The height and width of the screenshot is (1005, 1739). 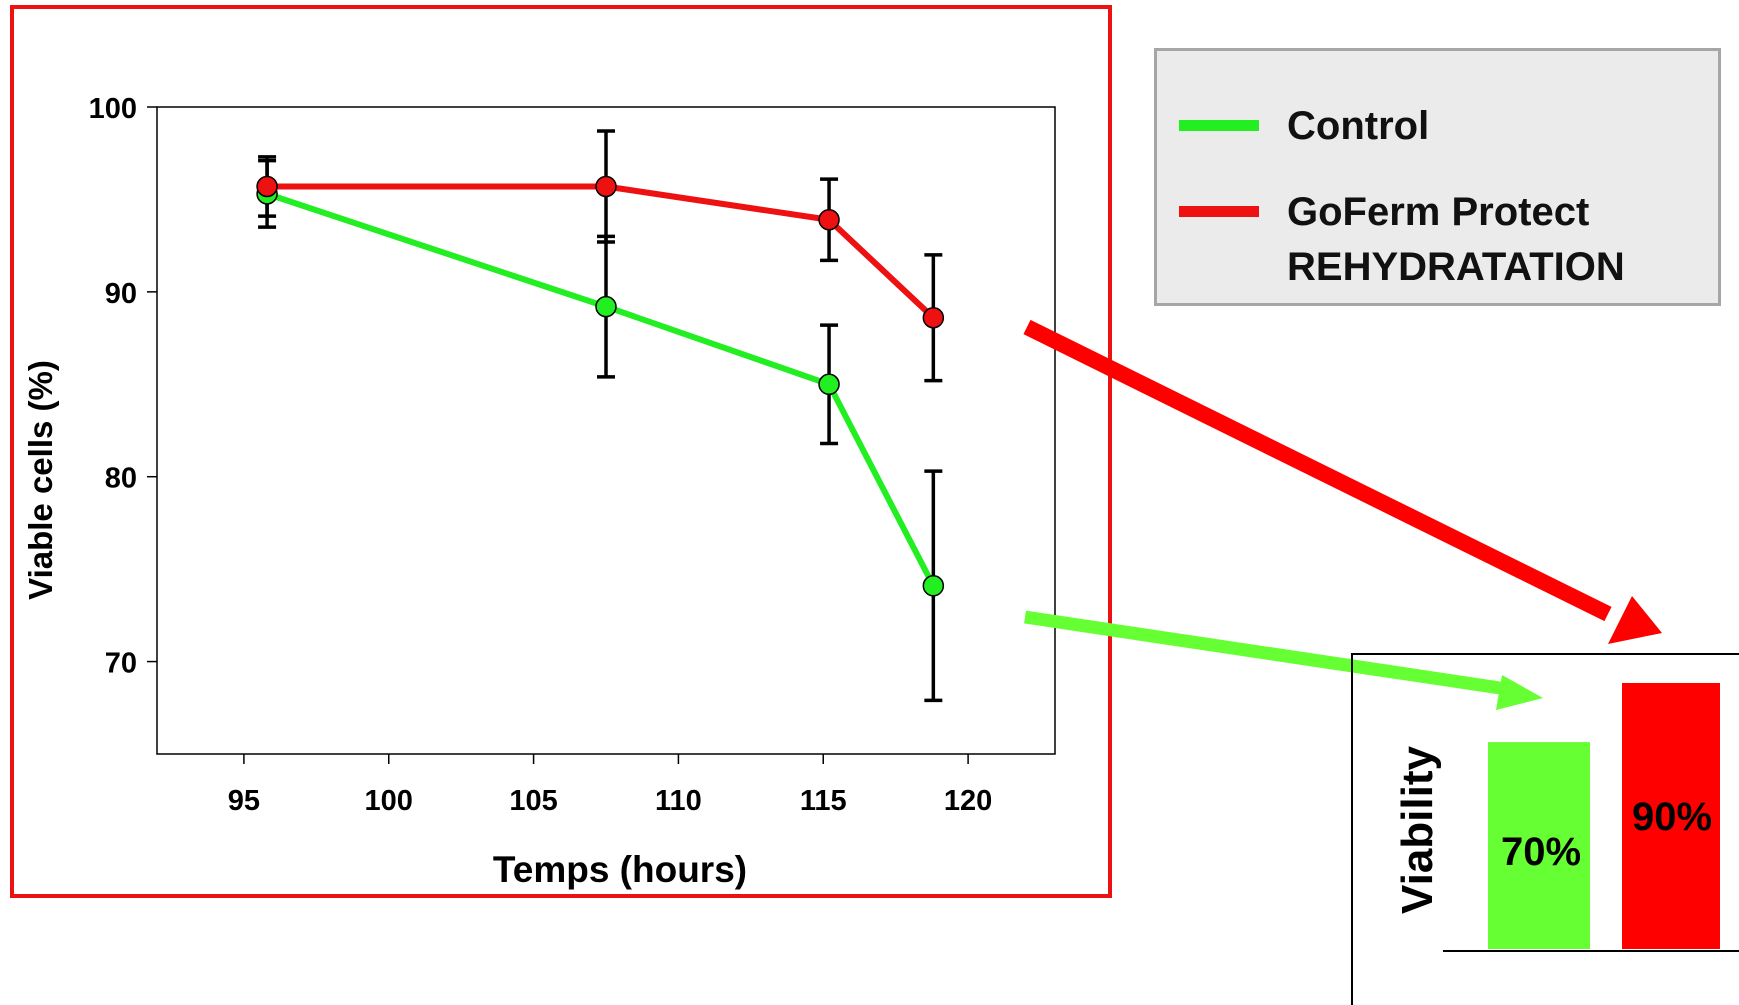 I want to click on x-tick-label: 100, so click(x=389, y=801).